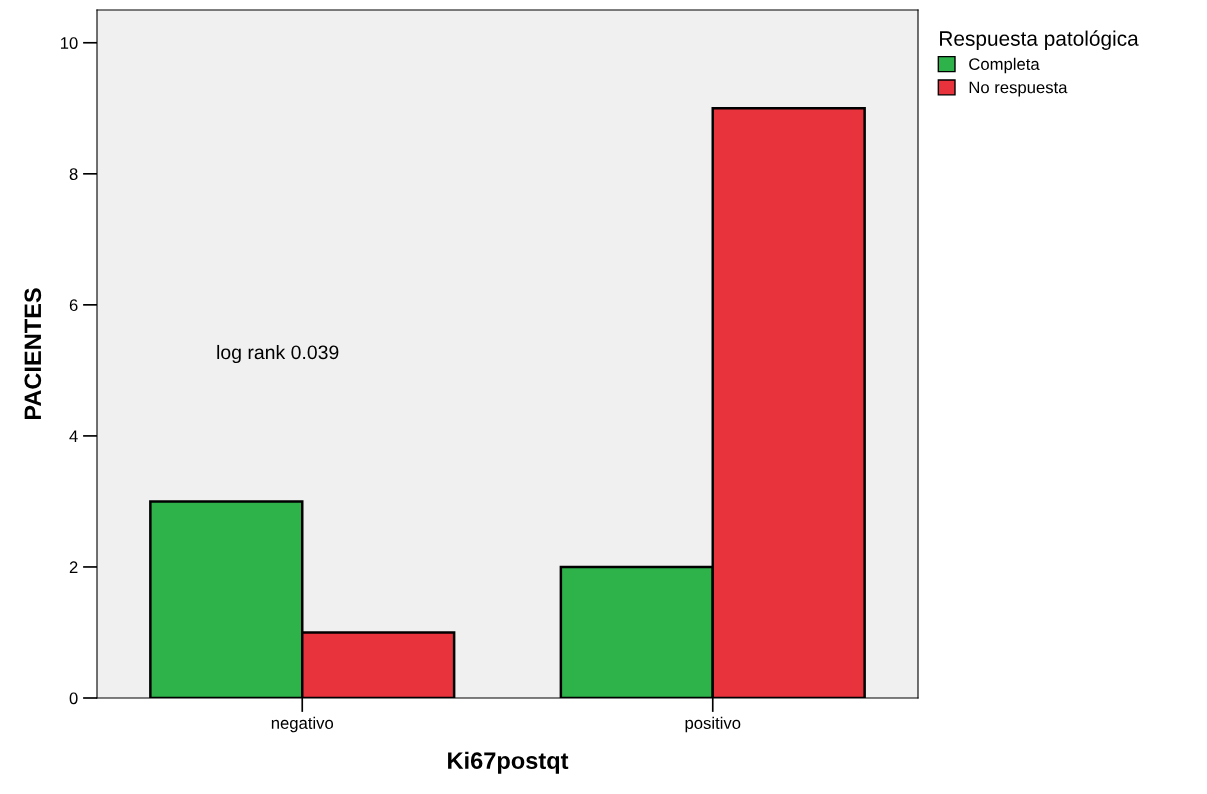 The height and width of the screenshot is (794, 1207). What do you see at coordinates (73, 567) in the screenshot?
I see `y-tick-label: 2` at bounding box center [73, 567].